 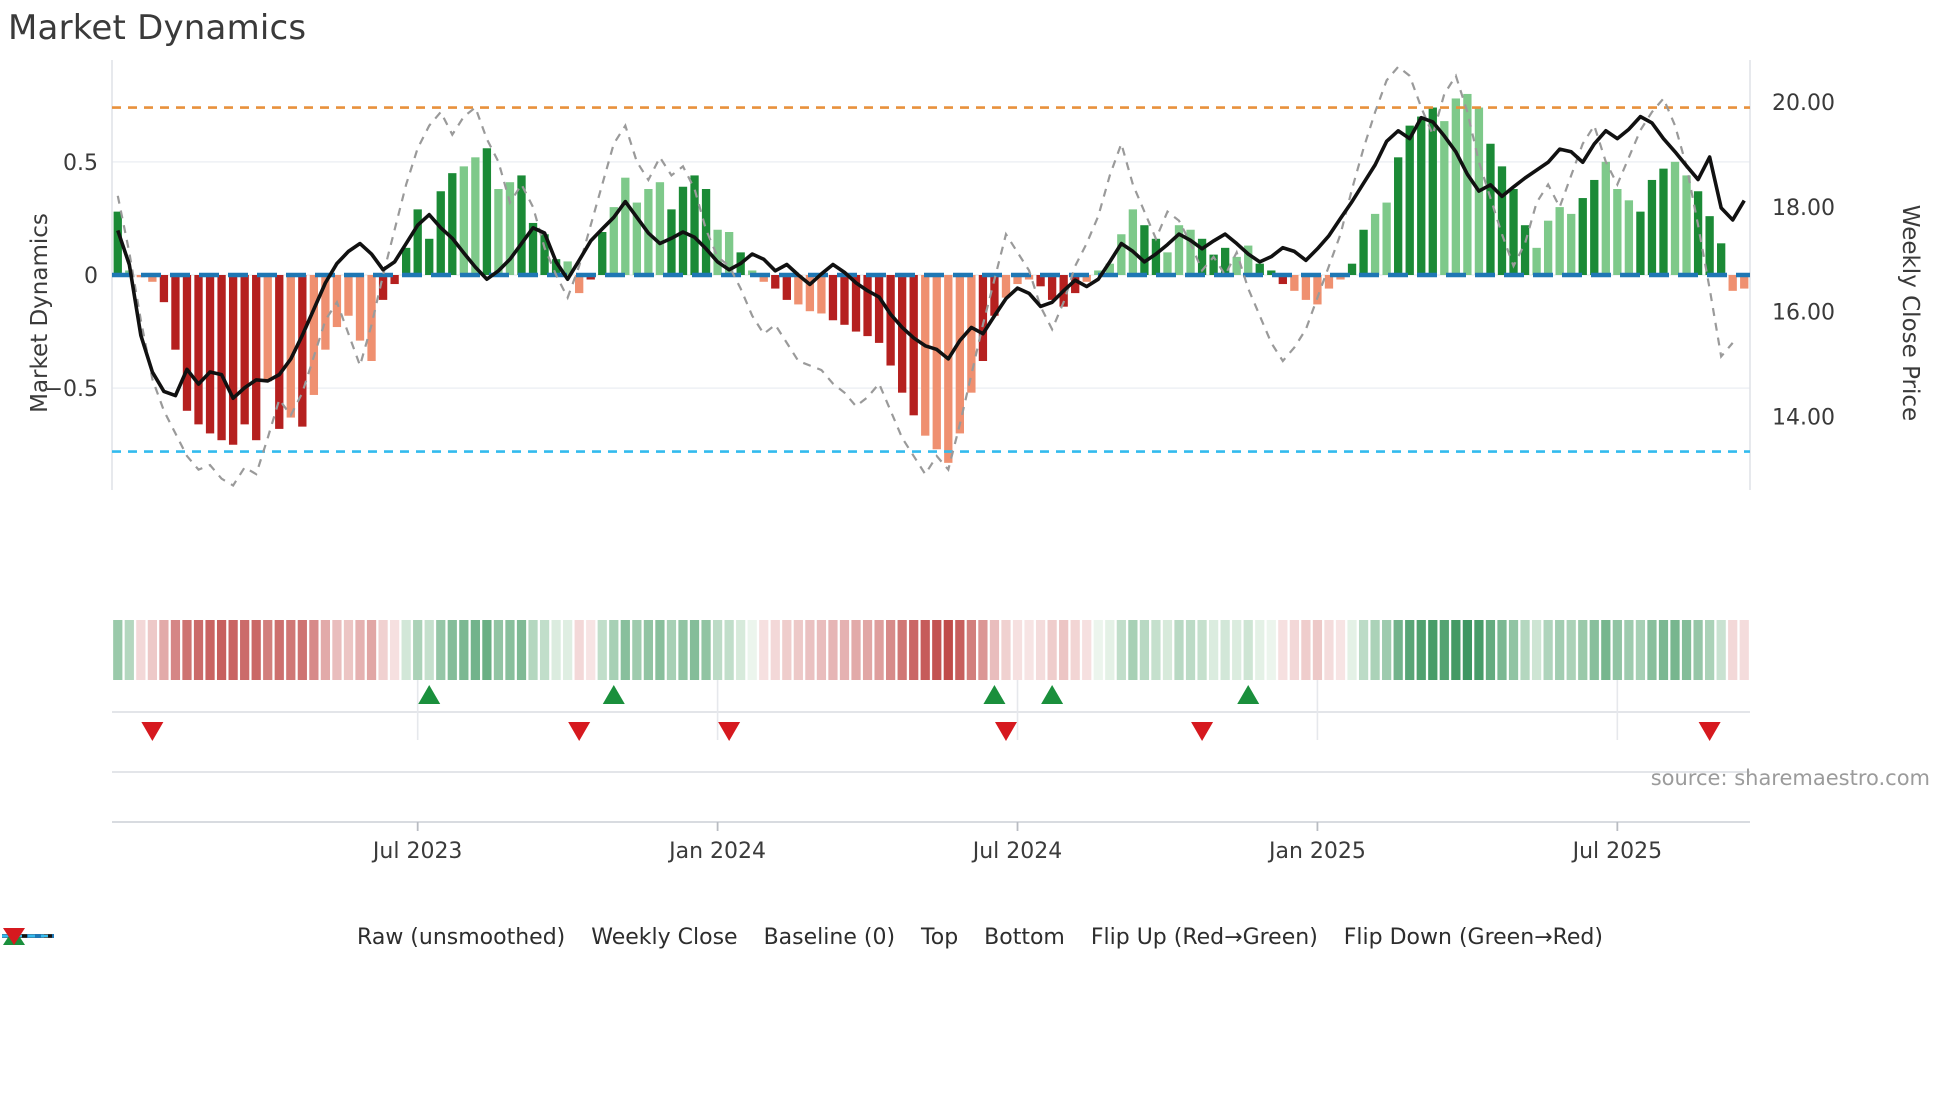 I want to click on y-tick-left: −0.5, so click(x=71, y=389).